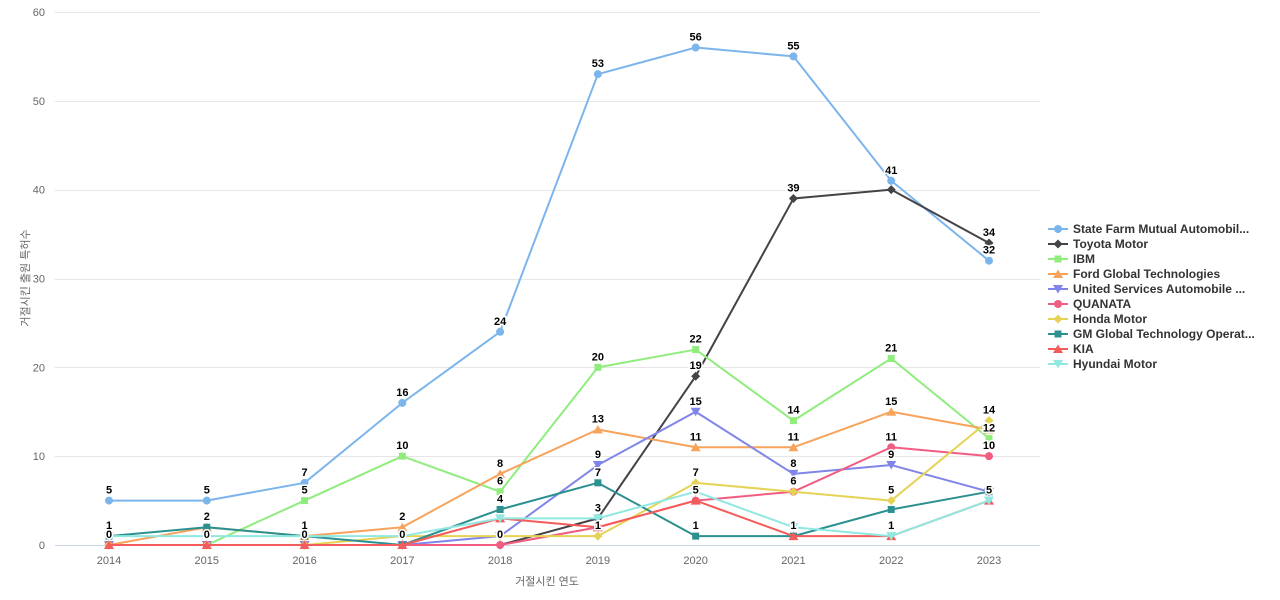  I want to click on legend-label: IBM, so click(1084, 258).